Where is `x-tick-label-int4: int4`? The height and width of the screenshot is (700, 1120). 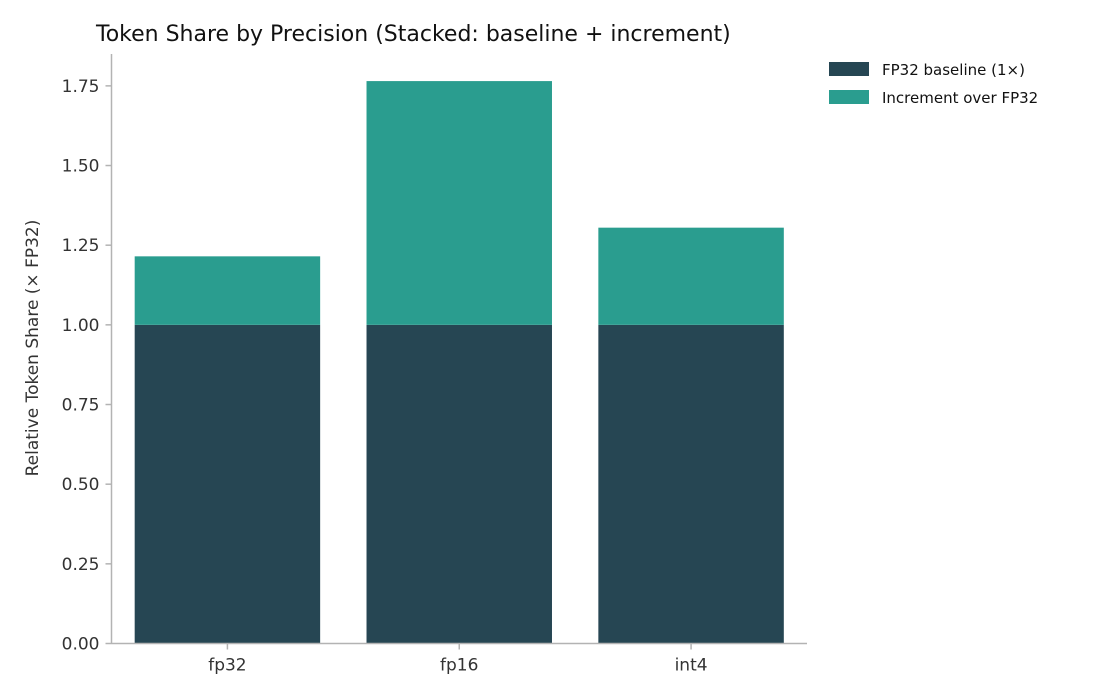
x-tick-label-int4: int4 is located at coordinates (691, 666).